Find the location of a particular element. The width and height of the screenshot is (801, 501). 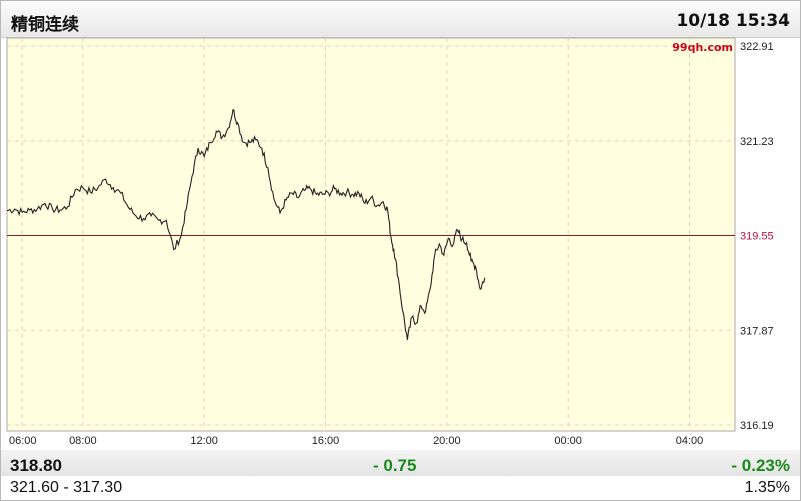

y-tick-label: 317.87 is located at coordinates (757, 331).